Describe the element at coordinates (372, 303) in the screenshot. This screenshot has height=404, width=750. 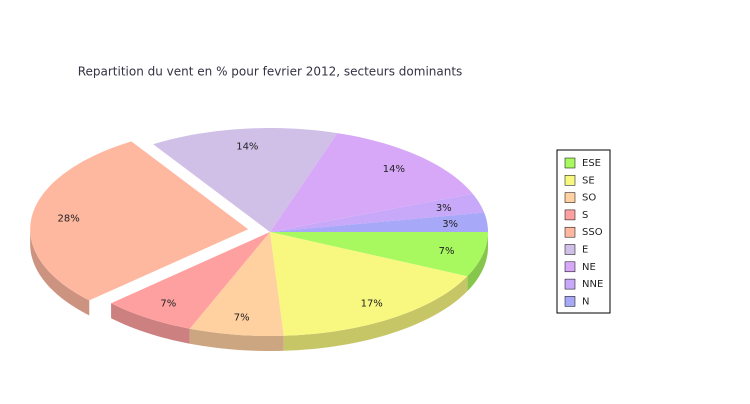
I see `value-label: 17%` at that location.